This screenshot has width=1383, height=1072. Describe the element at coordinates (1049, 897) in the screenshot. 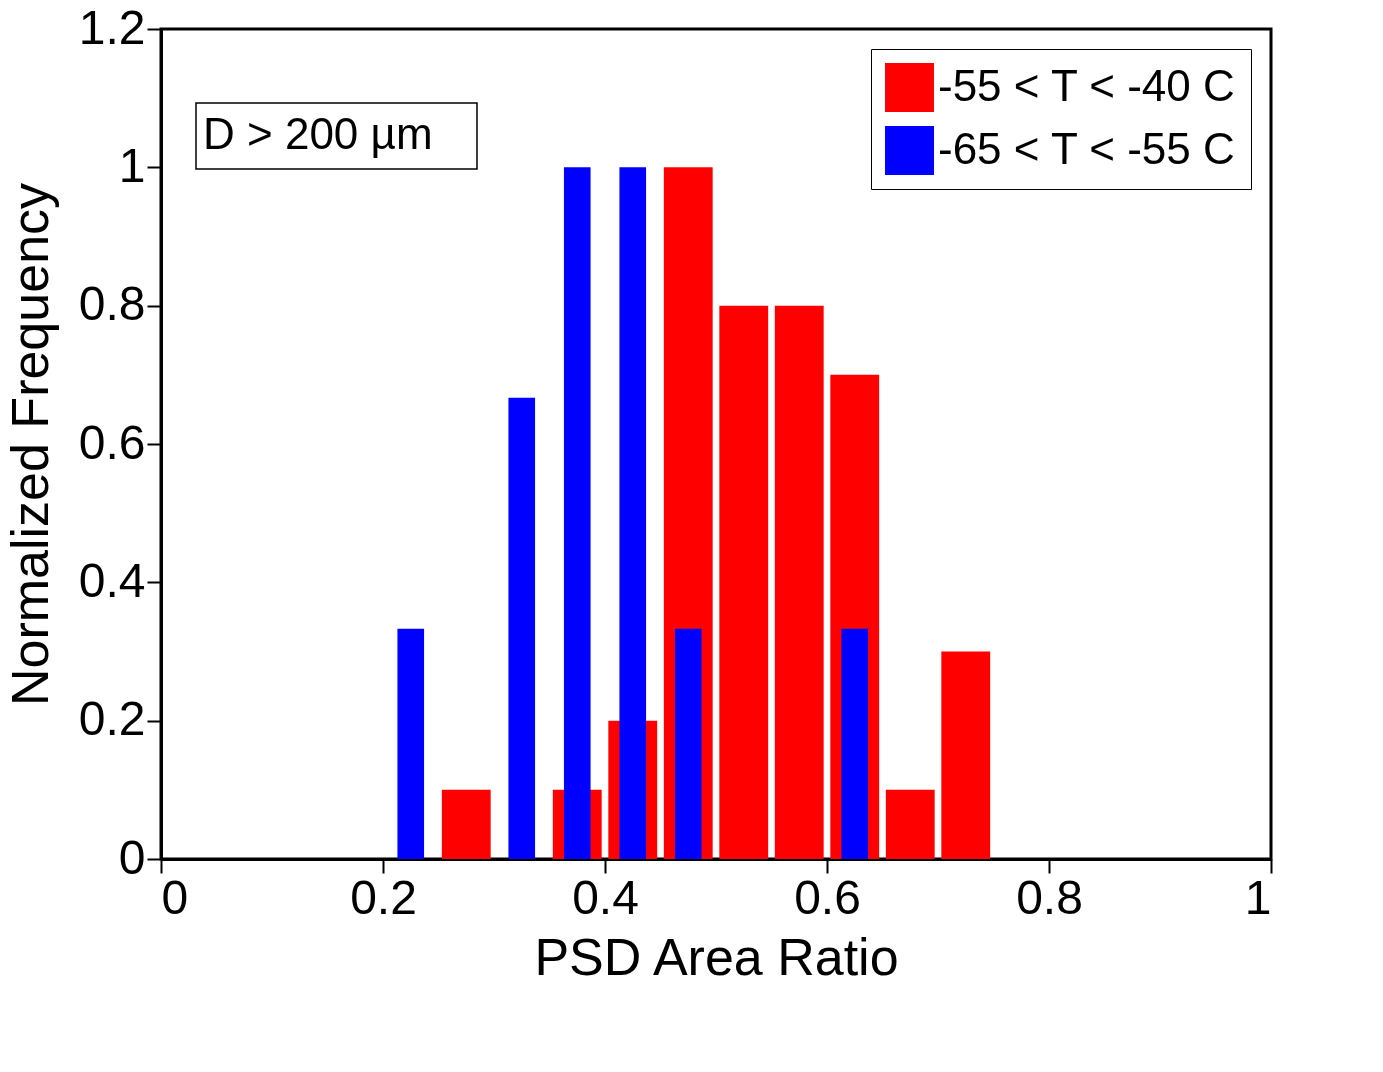

I see `x-tick-label: 0.8` at that location.